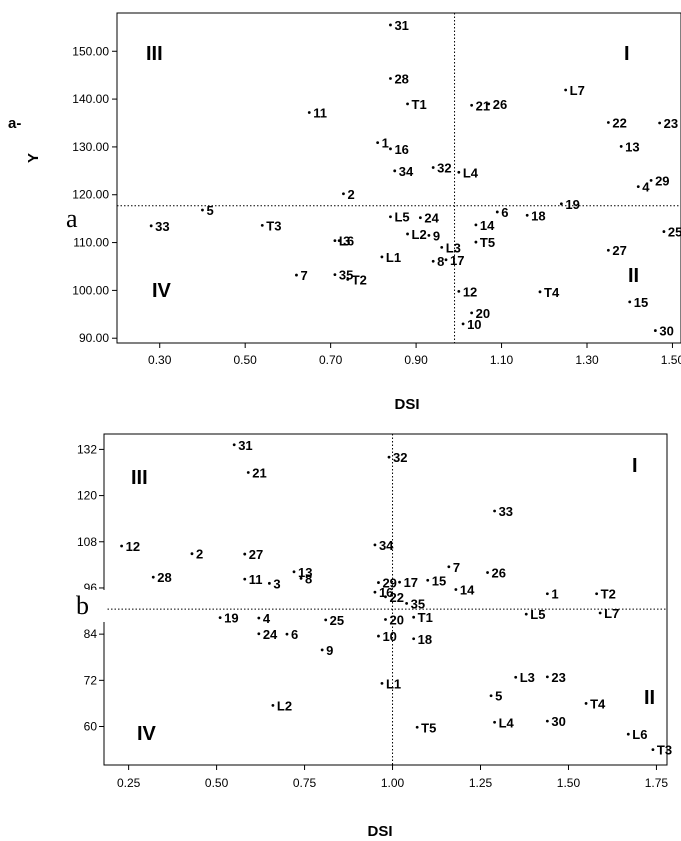  What do you see at coordinates (72, 218) in the screenshot?
I see `panel-letter: a` at bounding box center [72, 218].